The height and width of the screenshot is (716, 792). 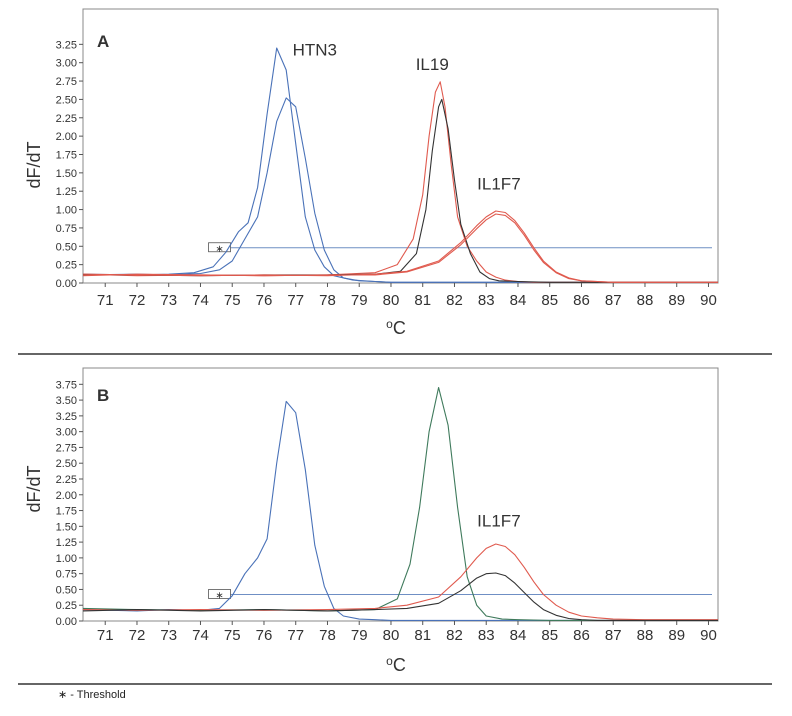 I want to click on y-tick-label: 3.50, so click(x=66, y=401).